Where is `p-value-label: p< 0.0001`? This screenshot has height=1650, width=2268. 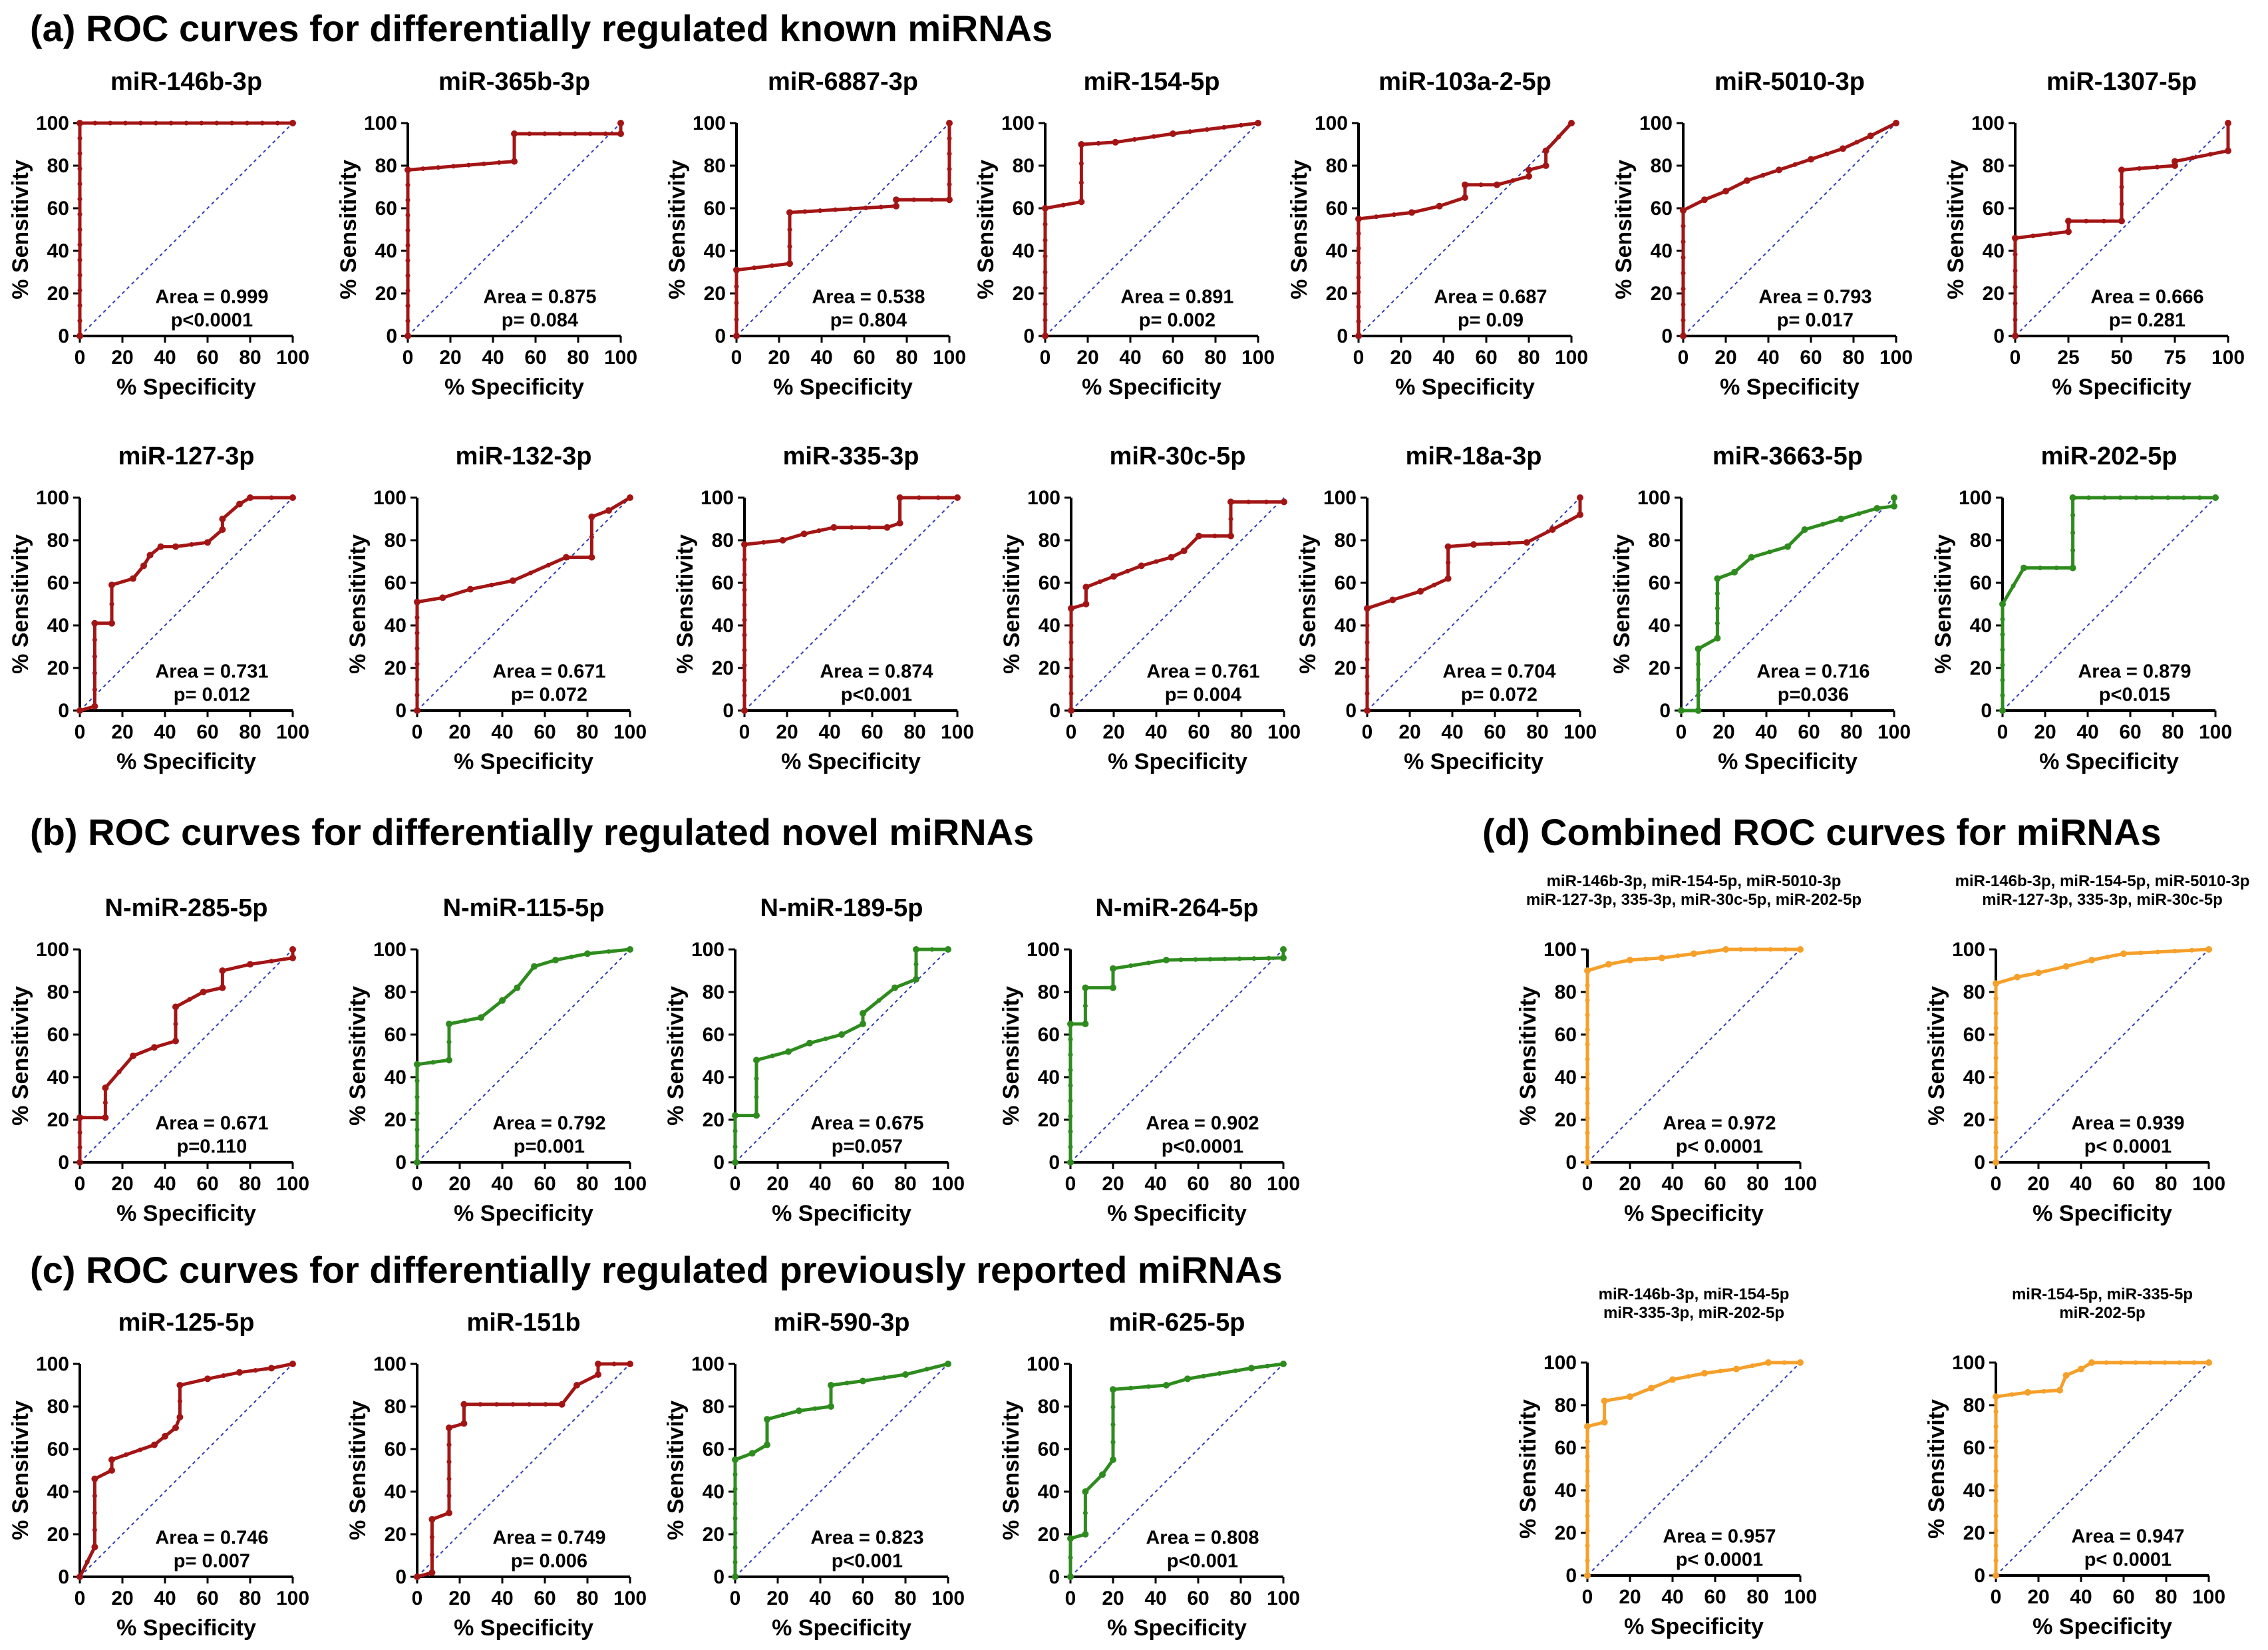
p-value-label: p< 0.0001 is located at coordinates (2128, 1147).